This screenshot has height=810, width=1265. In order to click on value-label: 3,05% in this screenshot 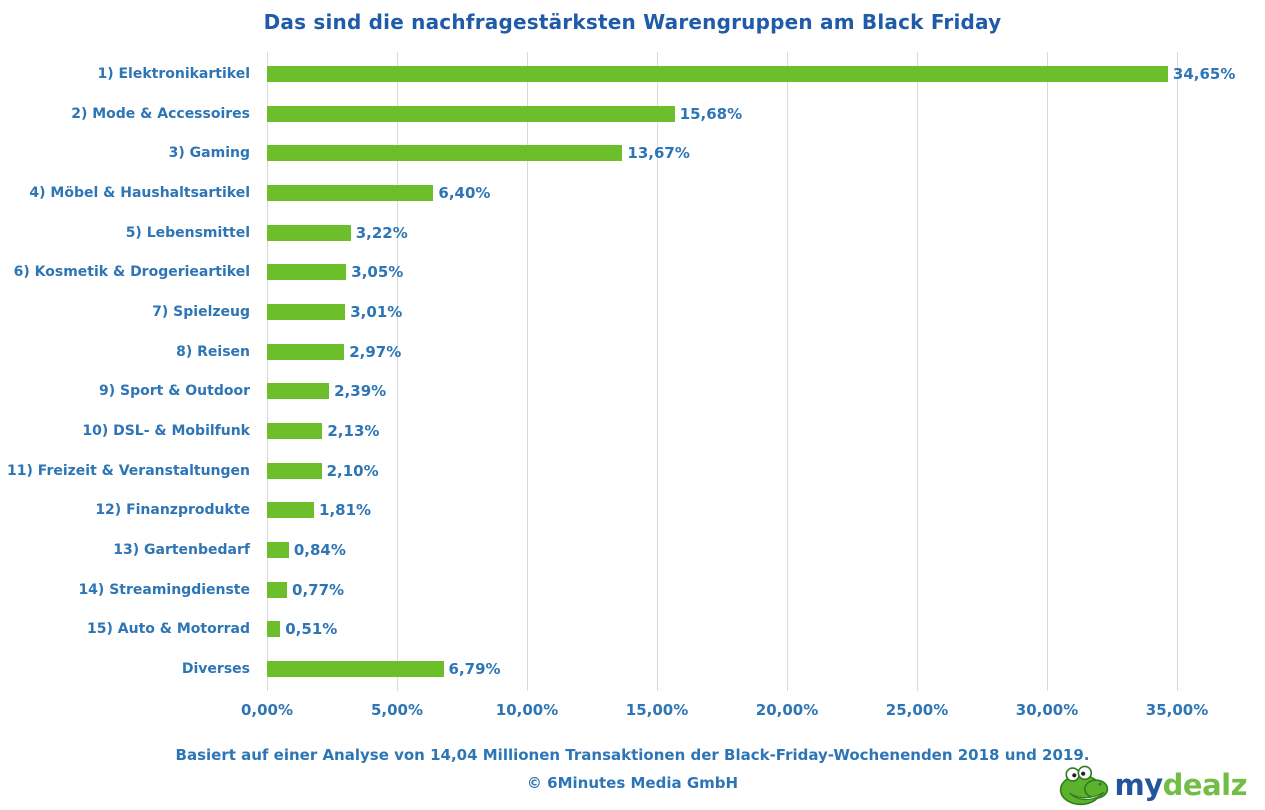, I will do `click(377, 272)`.